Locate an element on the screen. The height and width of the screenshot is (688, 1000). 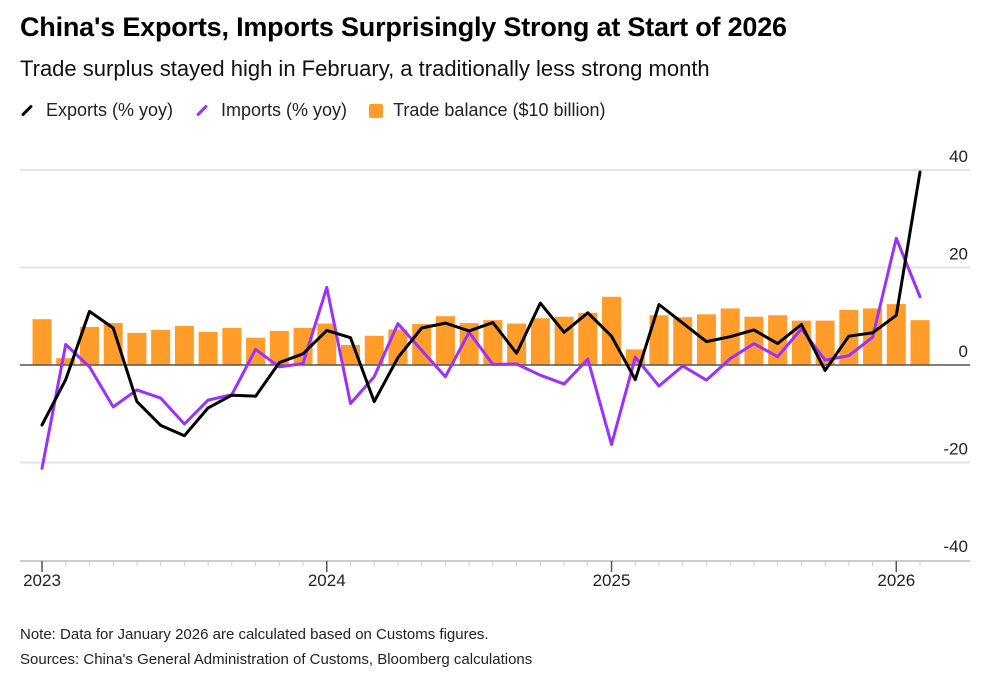
legend-label-exports: Exports (% yoy) is located at coordinates (110, 110).